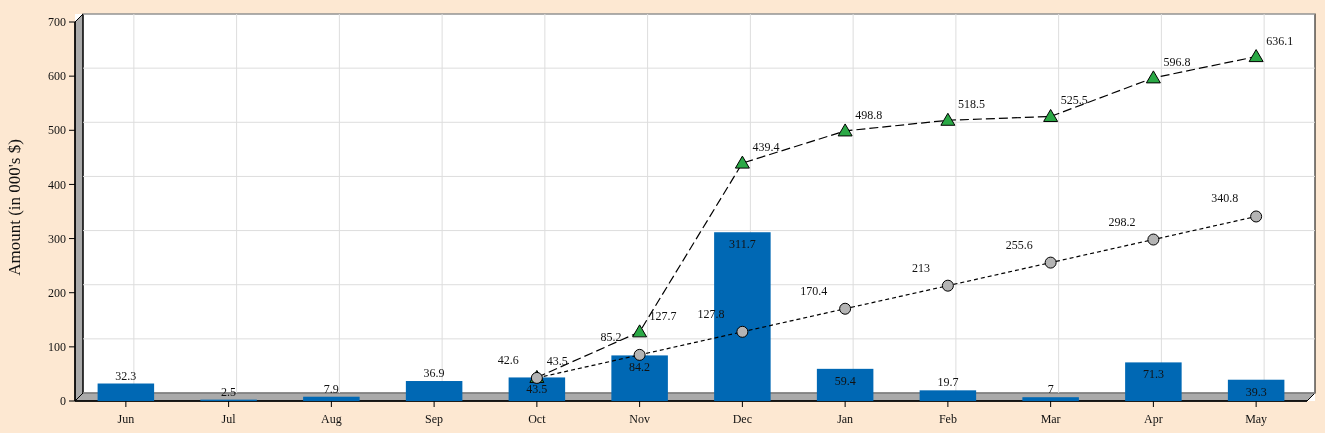  What do you see at coordinates (57, 347) in the screenshot?
I see `y-tick-label: 100` at bounding box center [57, 347].